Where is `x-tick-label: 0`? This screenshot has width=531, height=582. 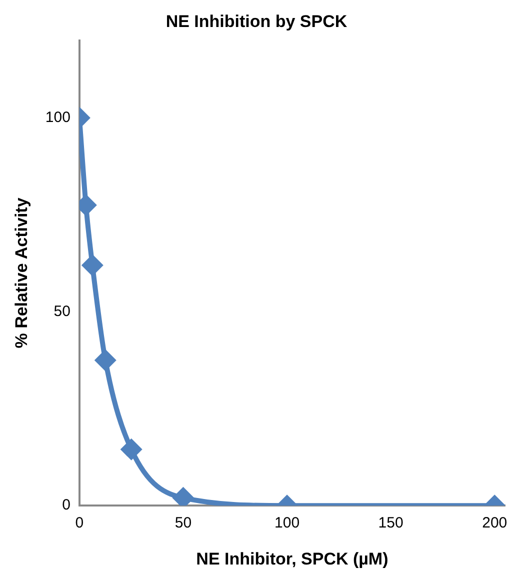 x-tick-label: 0 is located at coordinates (79, 523).